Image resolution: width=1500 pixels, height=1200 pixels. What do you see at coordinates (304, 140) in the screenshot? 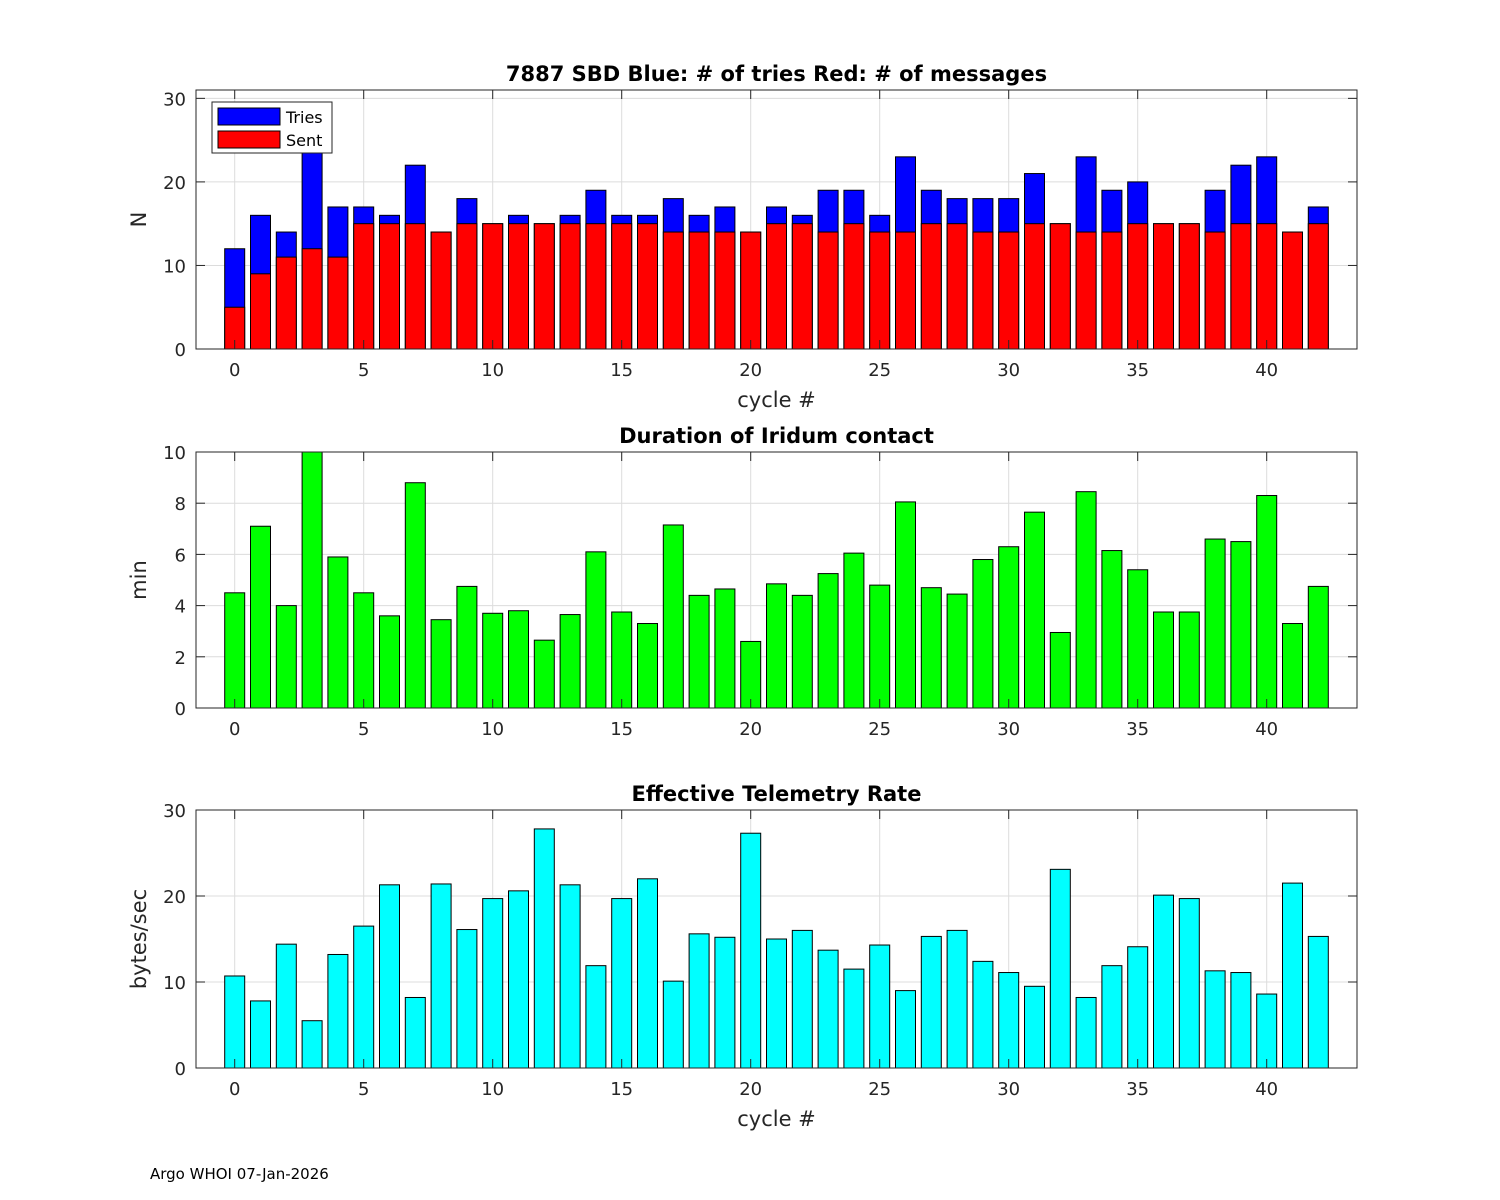
I see `legend-label: Sent` at bounding box center [304, 140].